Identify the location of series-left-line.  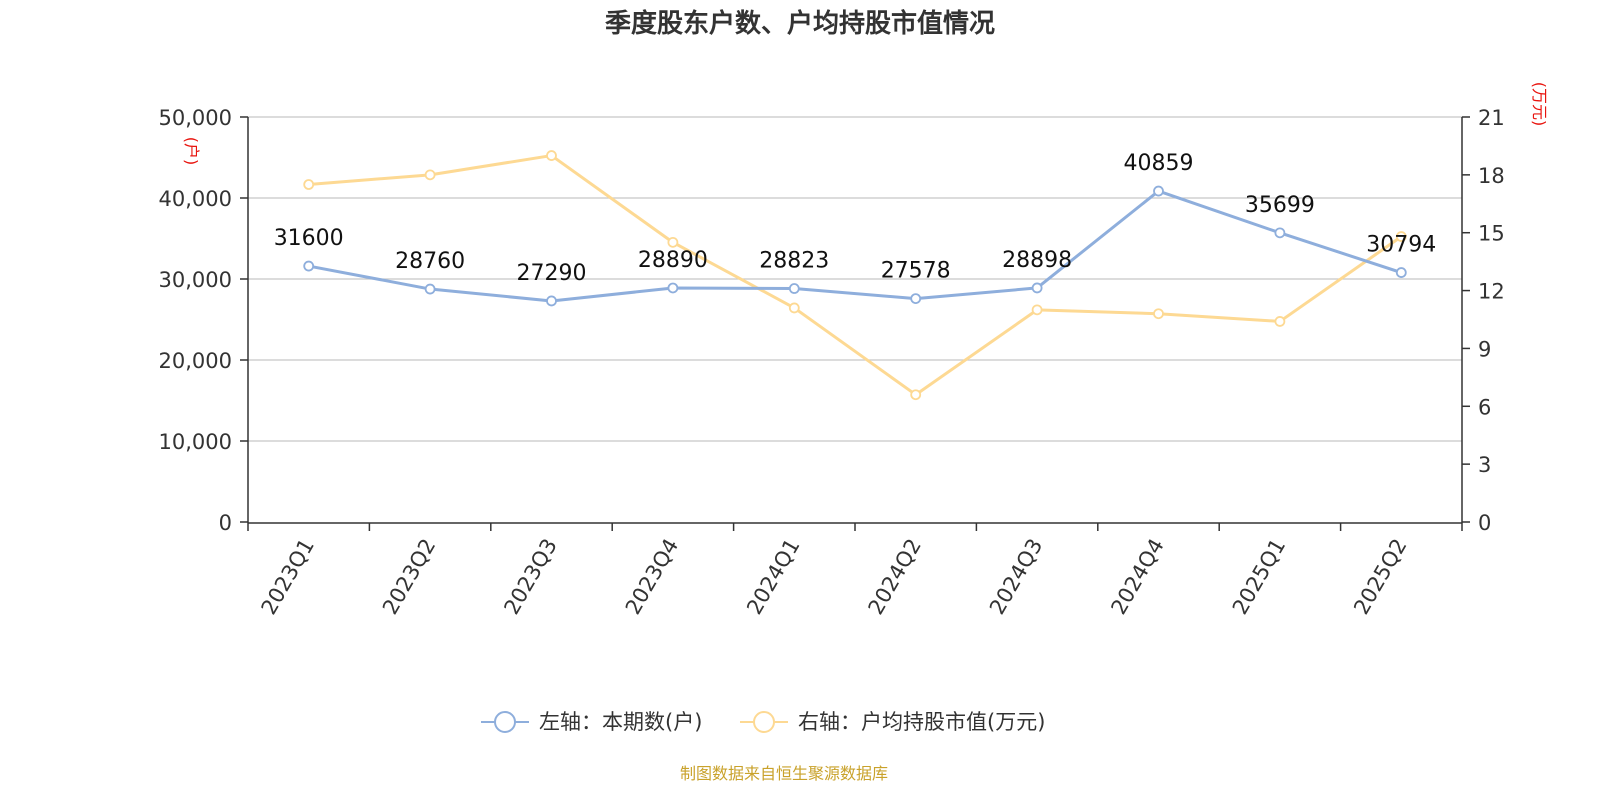
(855, 246).